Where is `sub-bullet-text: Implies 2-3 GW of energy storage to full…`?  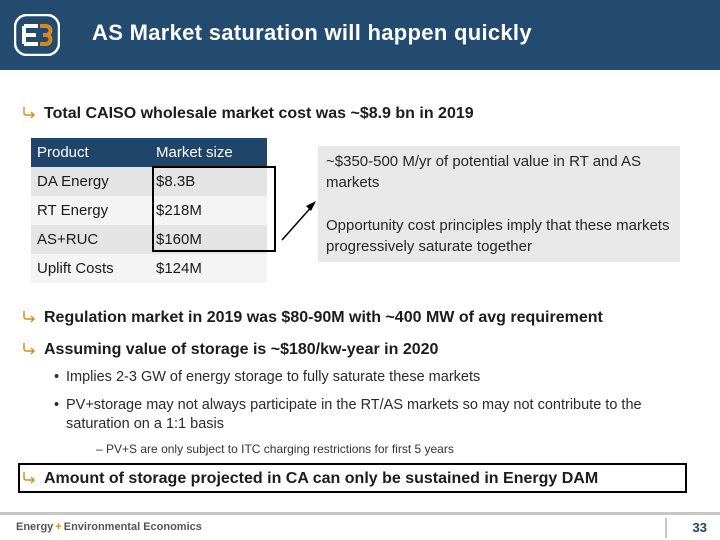 sub-bullet-text: Implies 2-3 GW of energy storage to full… is located at coordinates (273, 377).